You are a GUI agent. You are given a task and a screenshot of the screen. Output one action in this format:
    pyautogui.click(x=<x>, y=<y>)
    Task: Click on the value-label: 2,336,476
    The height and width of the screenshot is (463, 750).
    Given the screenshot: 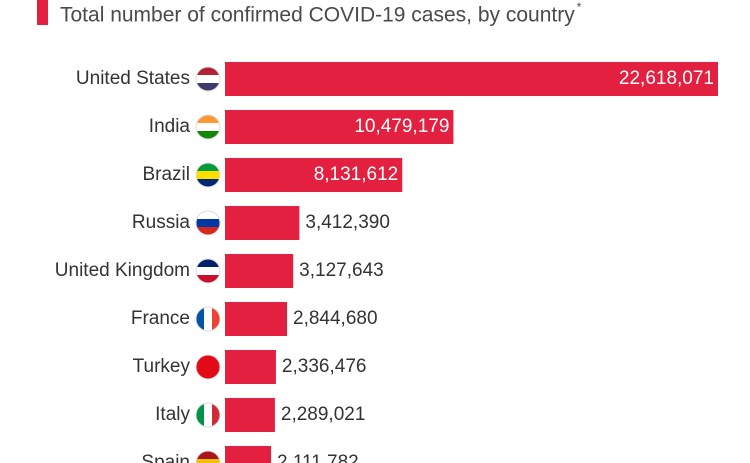 What is the action you would take?
    pyautogui.click(x=324, y=366)
    